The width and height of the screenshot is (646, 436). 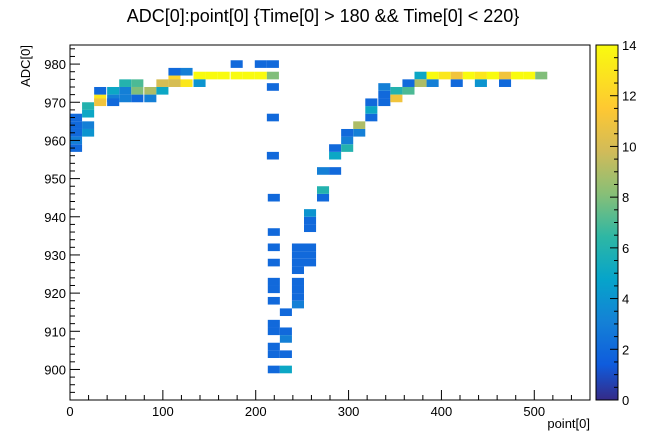 What do you see at coordinates (55, 64) in the screenshot?
I see `y-tick-label: 980` at bounding box center [55, 64].